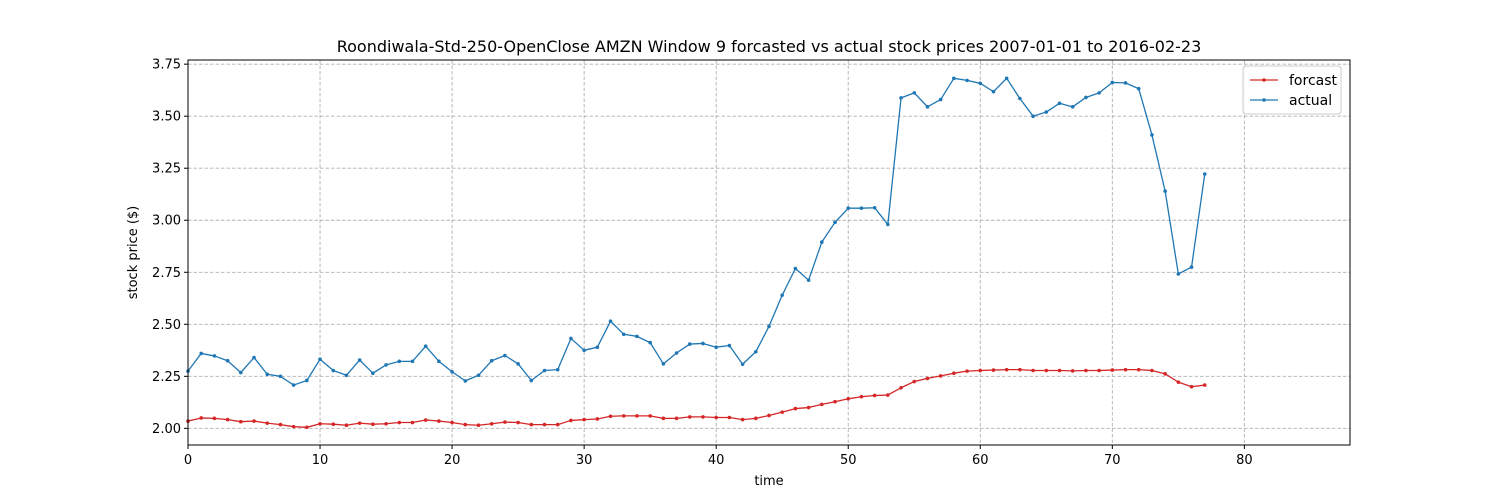  What do you see at coordinates (696, 398) in the screenshot?
I see `series-line-forcast` at bounding box center [696, 398].